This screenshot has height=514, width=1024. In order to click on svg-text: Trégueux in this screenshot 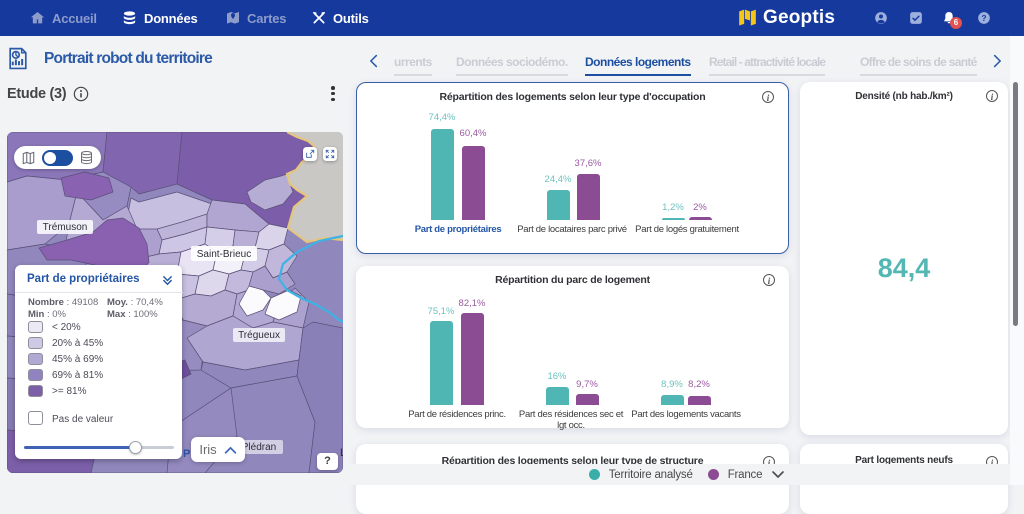, I will do `click(259, 335)`.